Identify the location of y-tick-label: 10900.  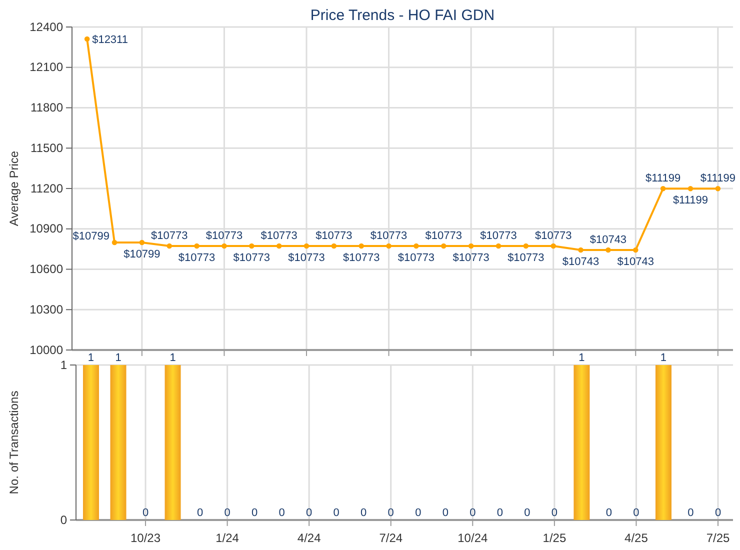
(47, 229).